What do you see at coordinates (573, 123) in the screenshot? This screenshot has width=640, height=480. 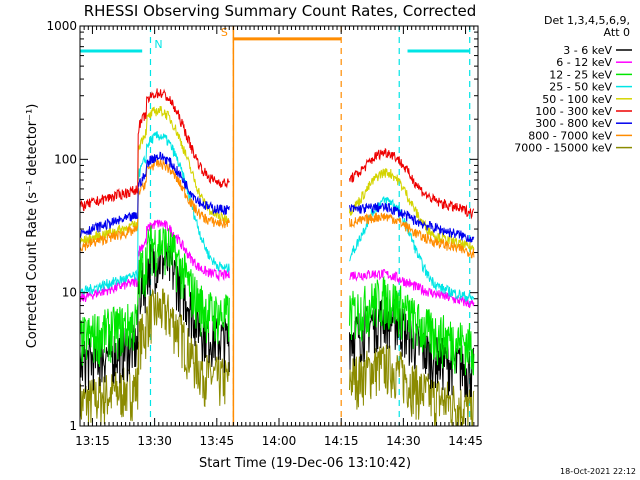 I see `legend-entry-label: 300 - 800 keV` at bounding box center [573, 123].